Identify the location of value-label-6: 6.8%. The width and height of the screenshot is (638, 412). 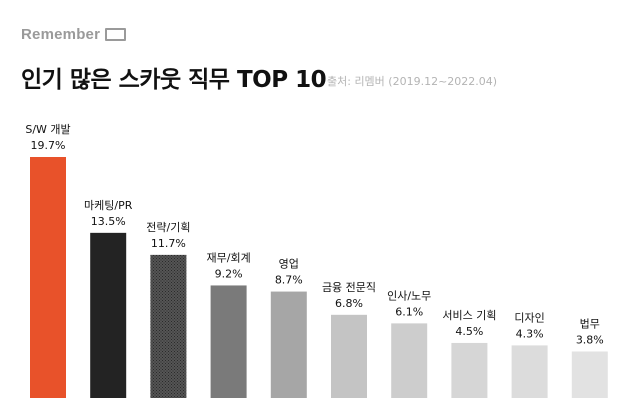
(349, 303).